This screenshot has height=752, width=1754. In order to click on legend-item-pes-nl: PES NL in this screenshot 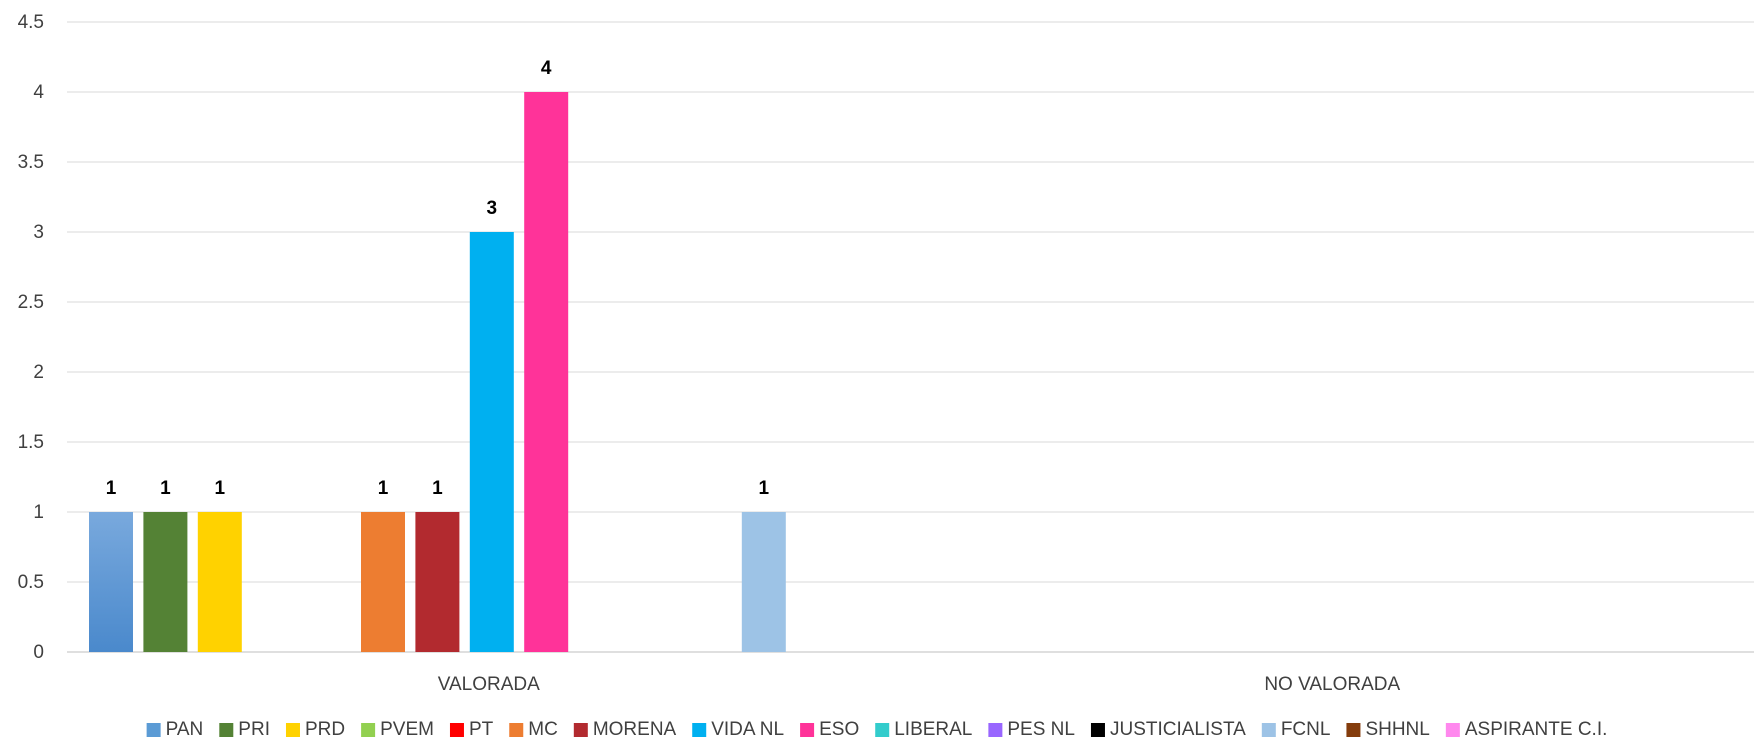, I will do `click(1031, 729)`.